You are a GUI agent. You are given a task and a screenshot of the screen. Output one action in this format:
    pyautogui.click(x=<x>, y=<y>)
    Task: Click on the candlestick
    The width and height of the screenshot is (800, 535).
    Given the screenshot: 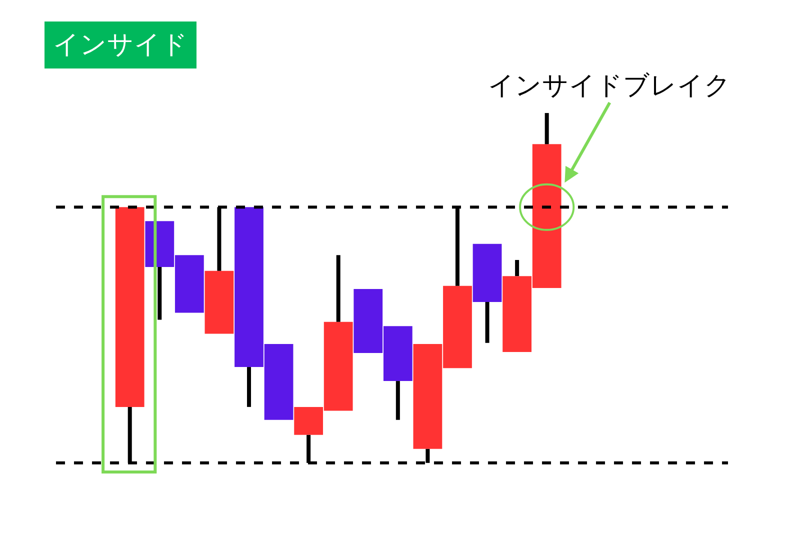 What is the action you would take?
    pyautogui.click(x=487, y=293)
    